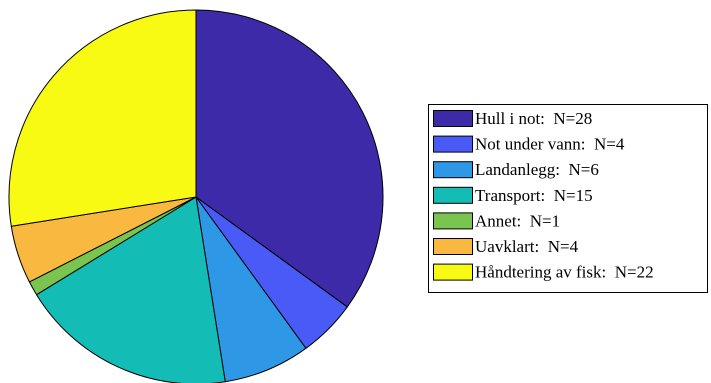 The image size is (711, 383). I want to click on legend-label-3: Landanlegg: N=6, so click(537, 169).